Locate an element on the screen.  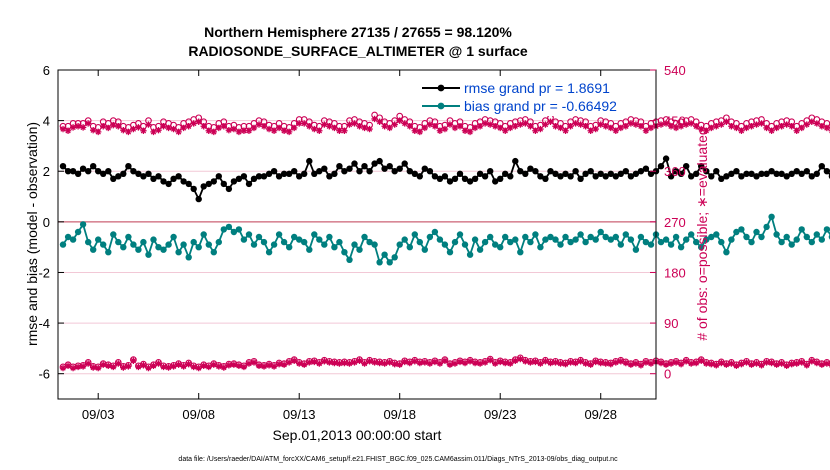
x-tick-label: 09/08 is located at coordinates (198, 414).